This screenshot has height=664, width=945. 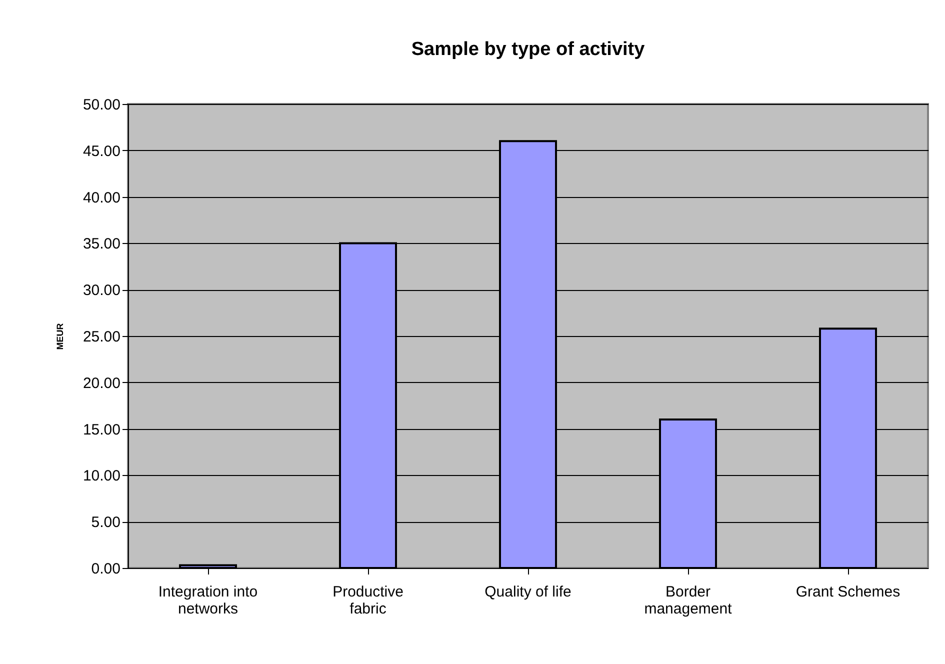 What do you see at coordinates (101, 105) in the screenshot?
I see `y-tick-label: 50.00` at bounding box center [101, 105].